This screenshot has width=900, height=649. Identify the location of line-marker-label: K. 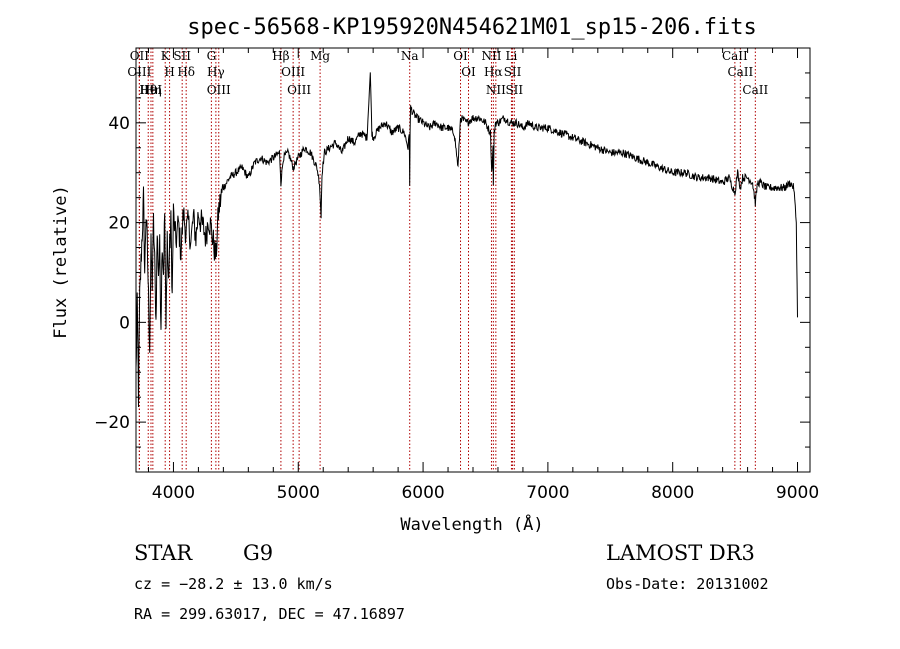
(166, 56).